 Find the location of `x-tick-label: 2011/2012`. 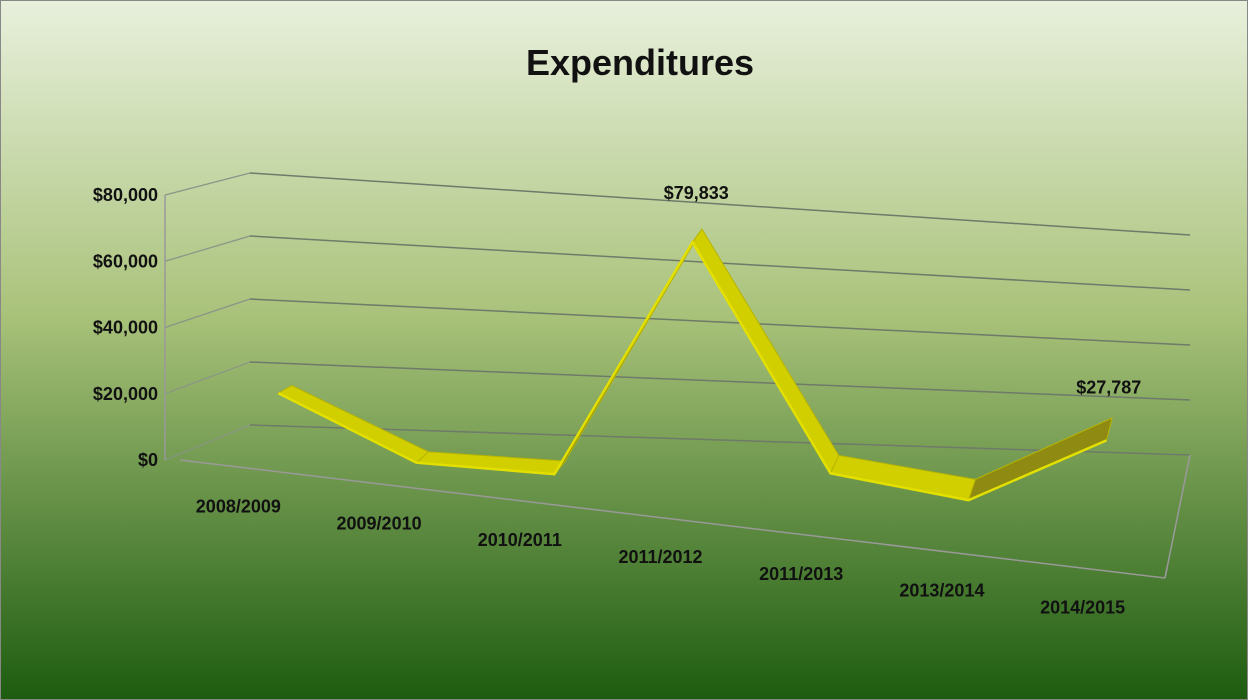

x-tick-label: 2011/2012 is located at coordinates (660, 557).